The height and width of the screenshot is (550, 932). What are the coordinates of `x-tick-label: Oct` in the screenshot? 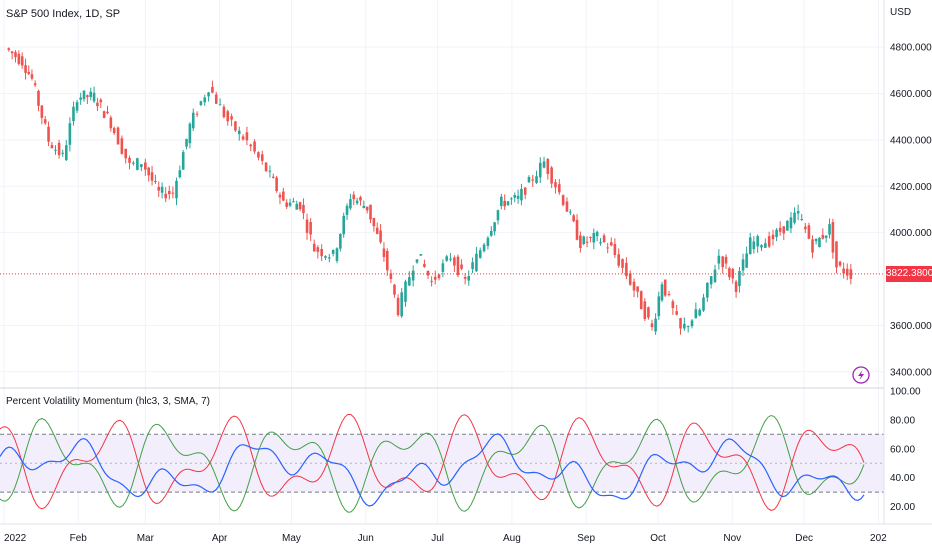 It's located at (658, 538).